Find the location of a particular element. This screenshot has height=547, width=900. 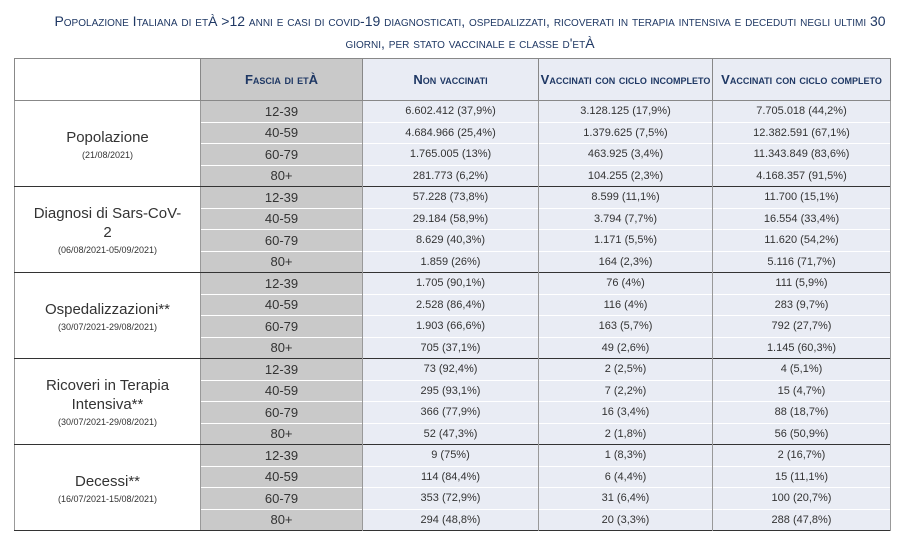

value-cell: 1.705 (90,1%) is located at coordinates (450, 283).